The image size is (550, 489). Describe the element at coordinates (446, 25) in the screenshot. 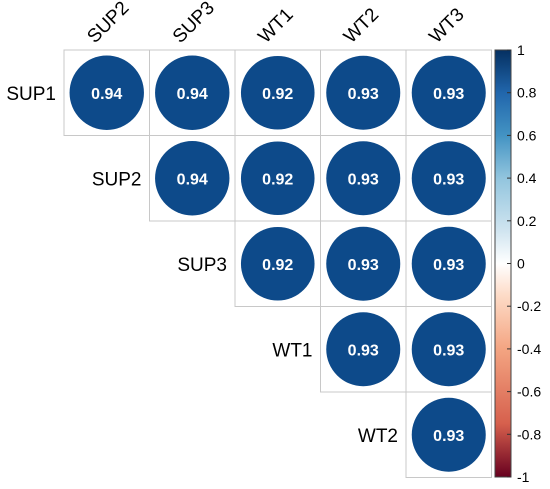

I see `column-label-wt3: WT3` at that location.